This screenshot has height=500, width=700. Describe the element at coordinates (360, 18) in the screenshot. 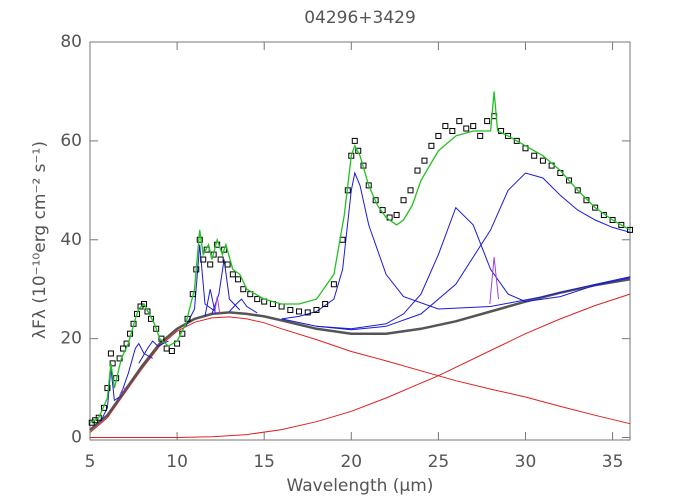

I see `chart-title: 04296+3429` at that location.